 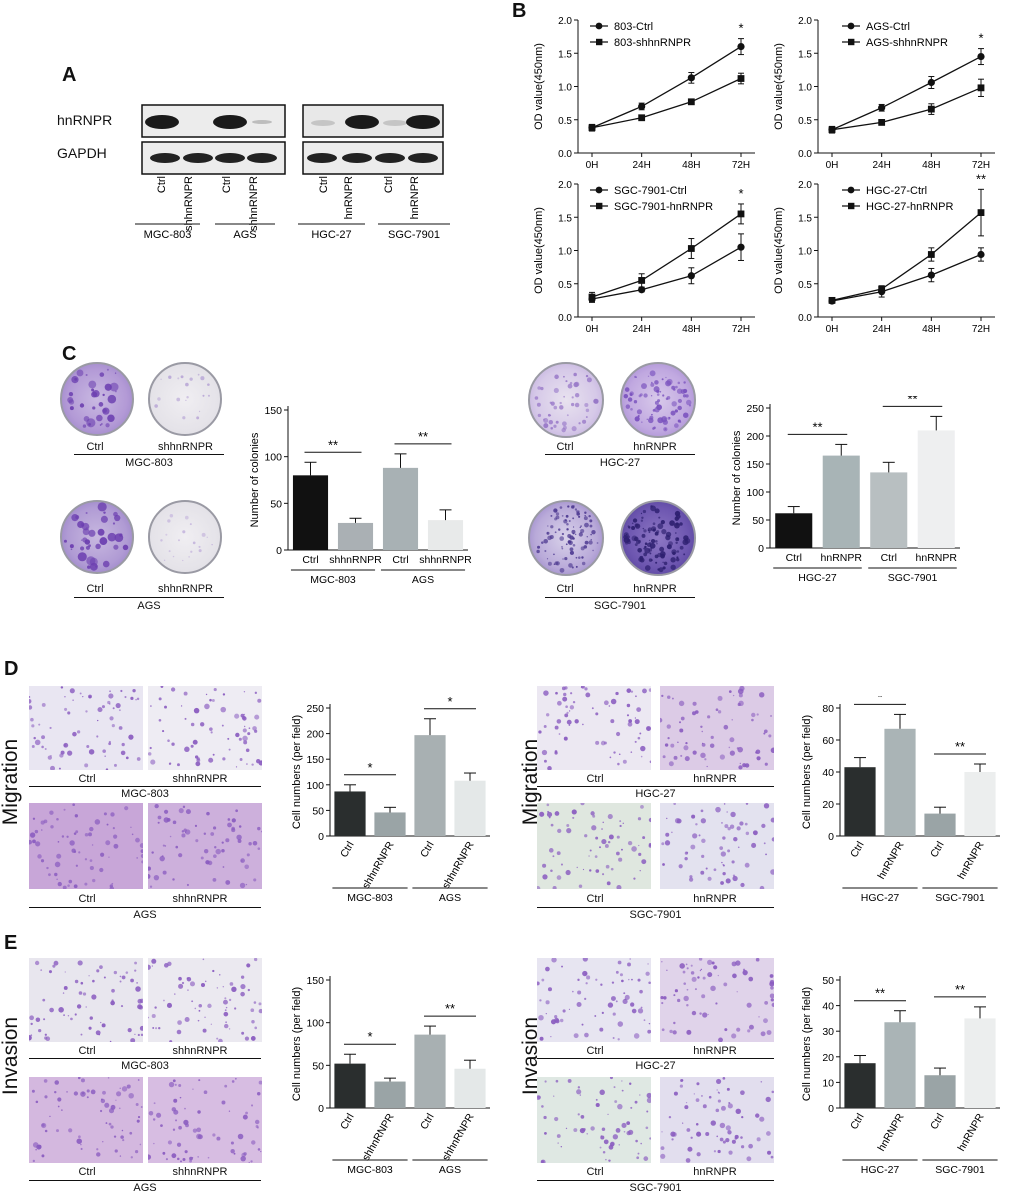 What do you see at coordinates (641, 165) in the screenshot?
I see `x-tick-label: 24H` at bounding box center [641, 165].